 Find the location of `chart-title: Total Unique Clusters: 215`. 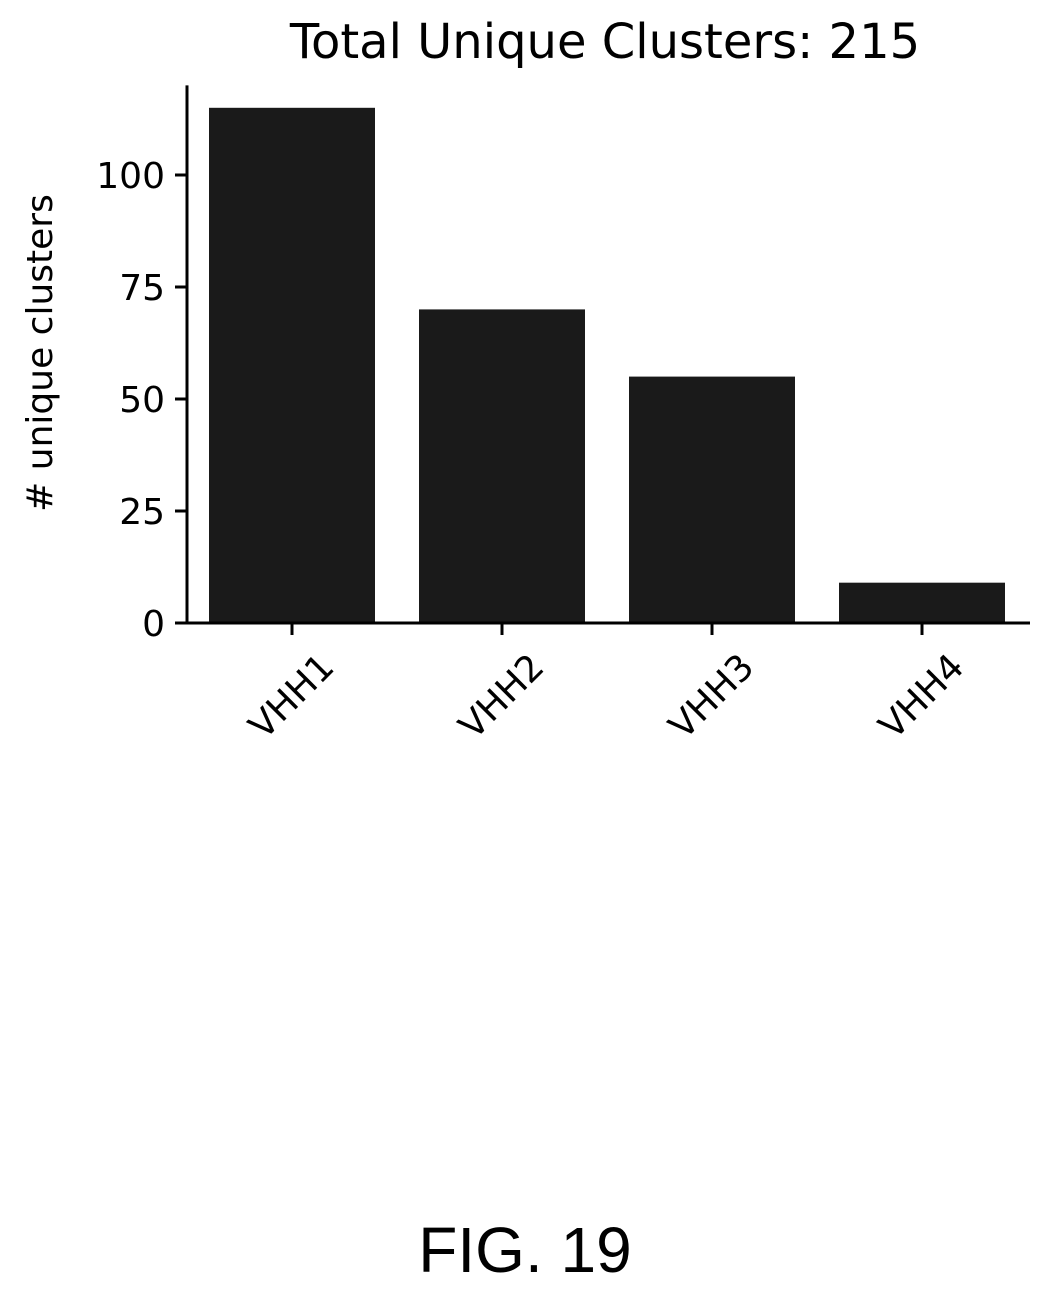

chart-title: Total Unique Clusters: 215 is located at coordinates (604, 42).